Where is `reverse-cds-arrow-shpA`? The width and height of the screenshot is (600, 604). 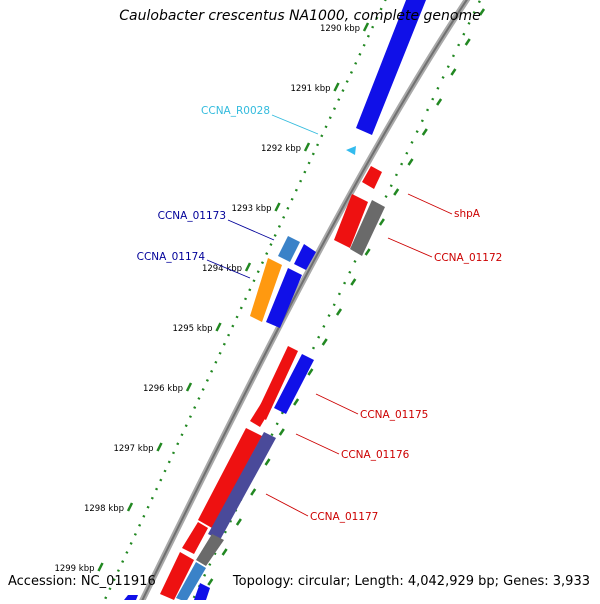 reverse-cds-arrow-shpA is located at coordinates (372, 177).